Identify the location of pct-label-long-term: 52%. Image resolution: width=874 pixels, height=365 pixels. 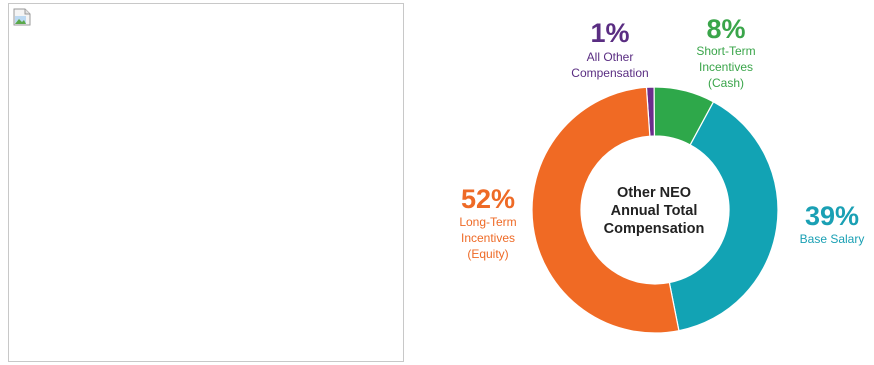
(488, 199).